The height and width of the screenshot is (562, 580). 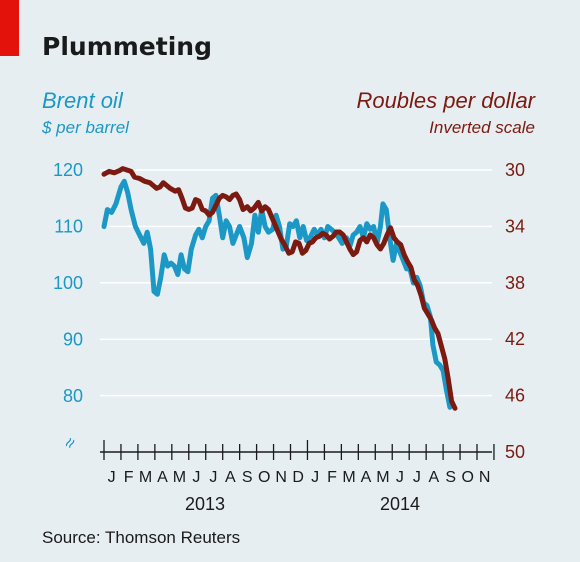 What do you see at coordinates (205, 504) in the screenshot?
I see `year-label-2013: 2013` at bounding box center [205, 504].